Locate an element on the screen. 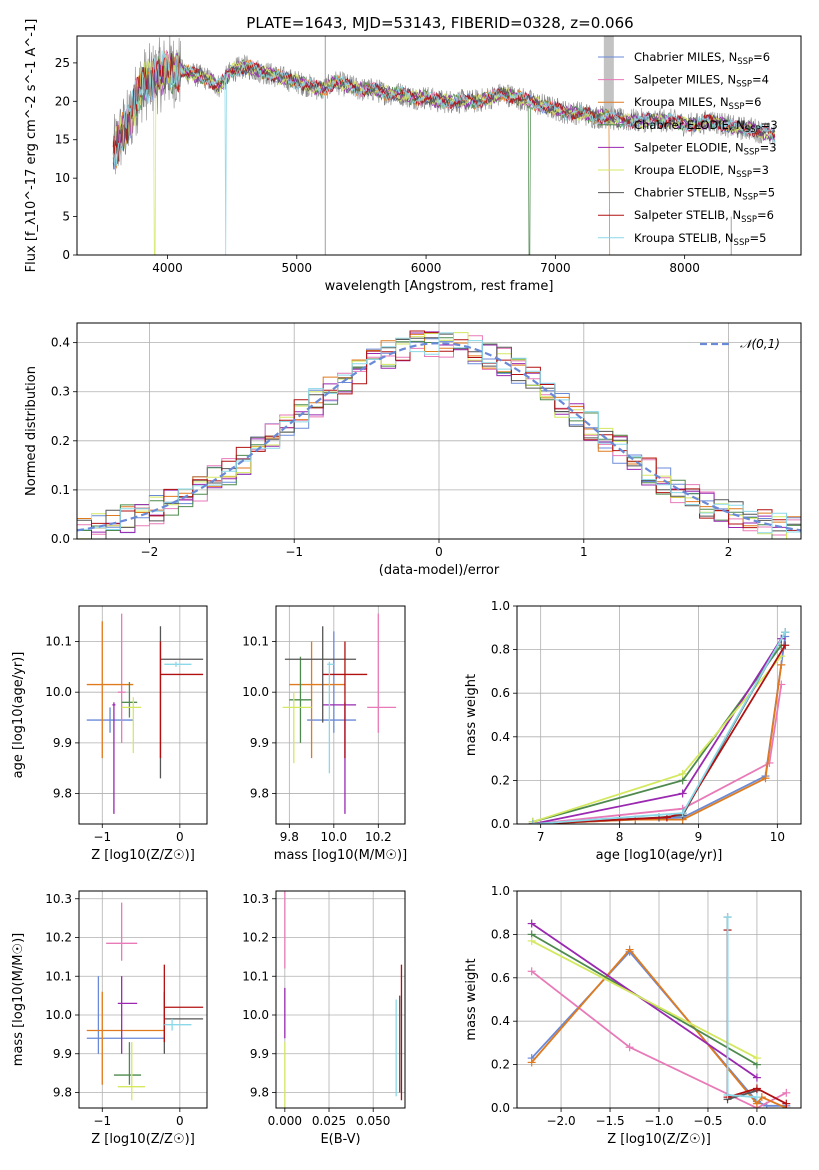  age-vs-mass-ytick-label: 10.1 is located at coordinates (255, 641).